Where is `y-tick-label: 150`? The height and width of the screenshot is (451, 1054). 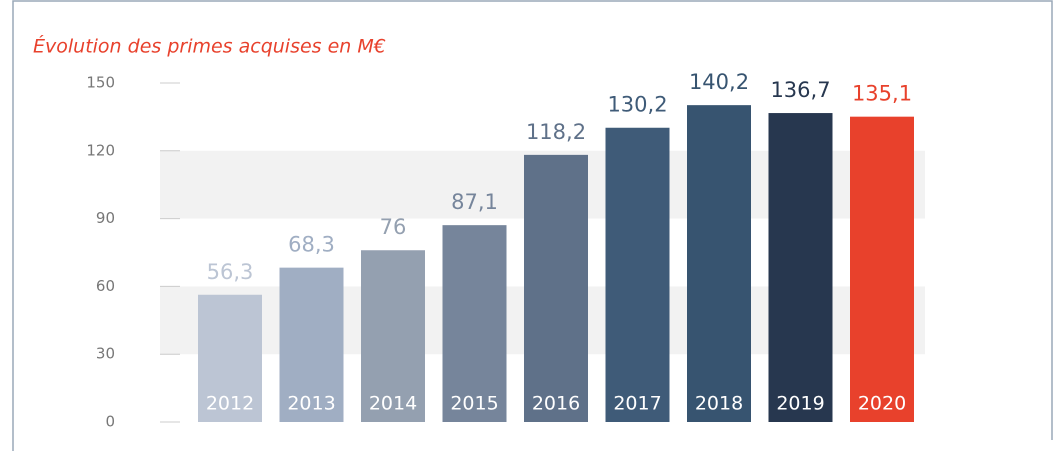
y-tick-label: 150 is located at coordinates (100, 83).